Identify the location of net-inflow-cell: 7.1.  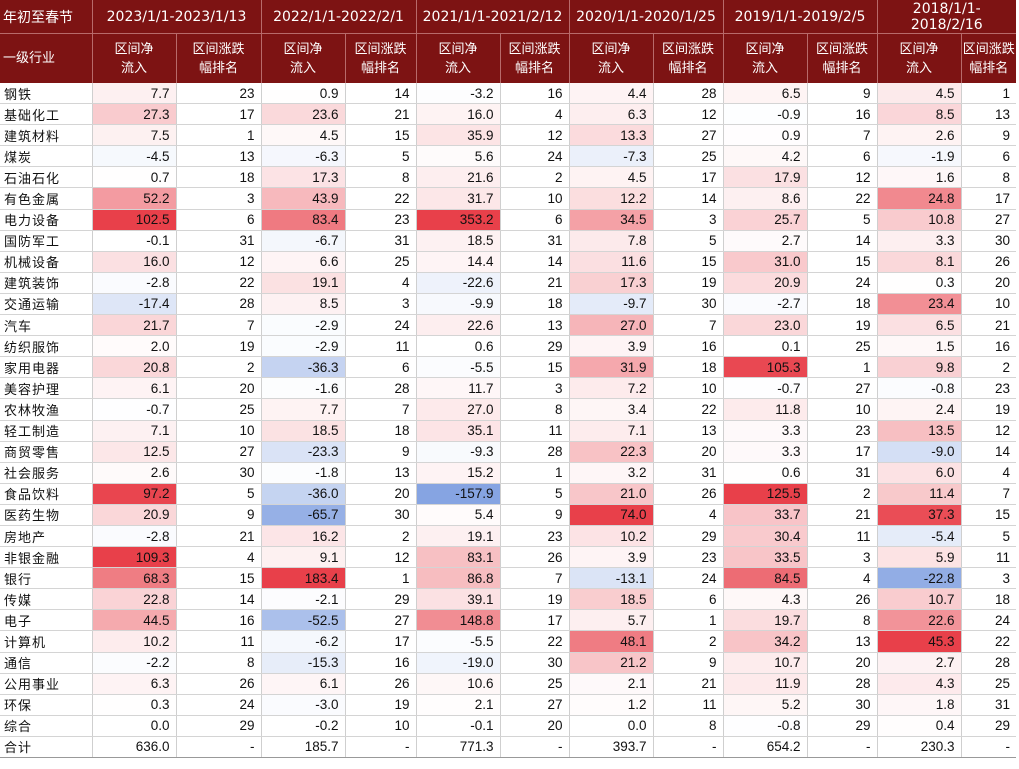
(610, 431).